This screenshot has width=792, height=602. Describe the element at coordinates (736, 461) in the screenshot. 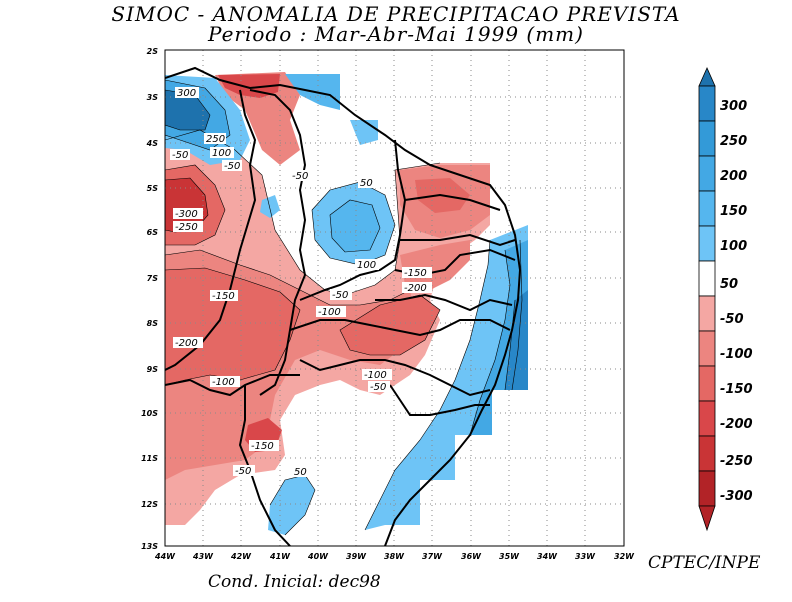

I see `legend-label: -250` at that location.